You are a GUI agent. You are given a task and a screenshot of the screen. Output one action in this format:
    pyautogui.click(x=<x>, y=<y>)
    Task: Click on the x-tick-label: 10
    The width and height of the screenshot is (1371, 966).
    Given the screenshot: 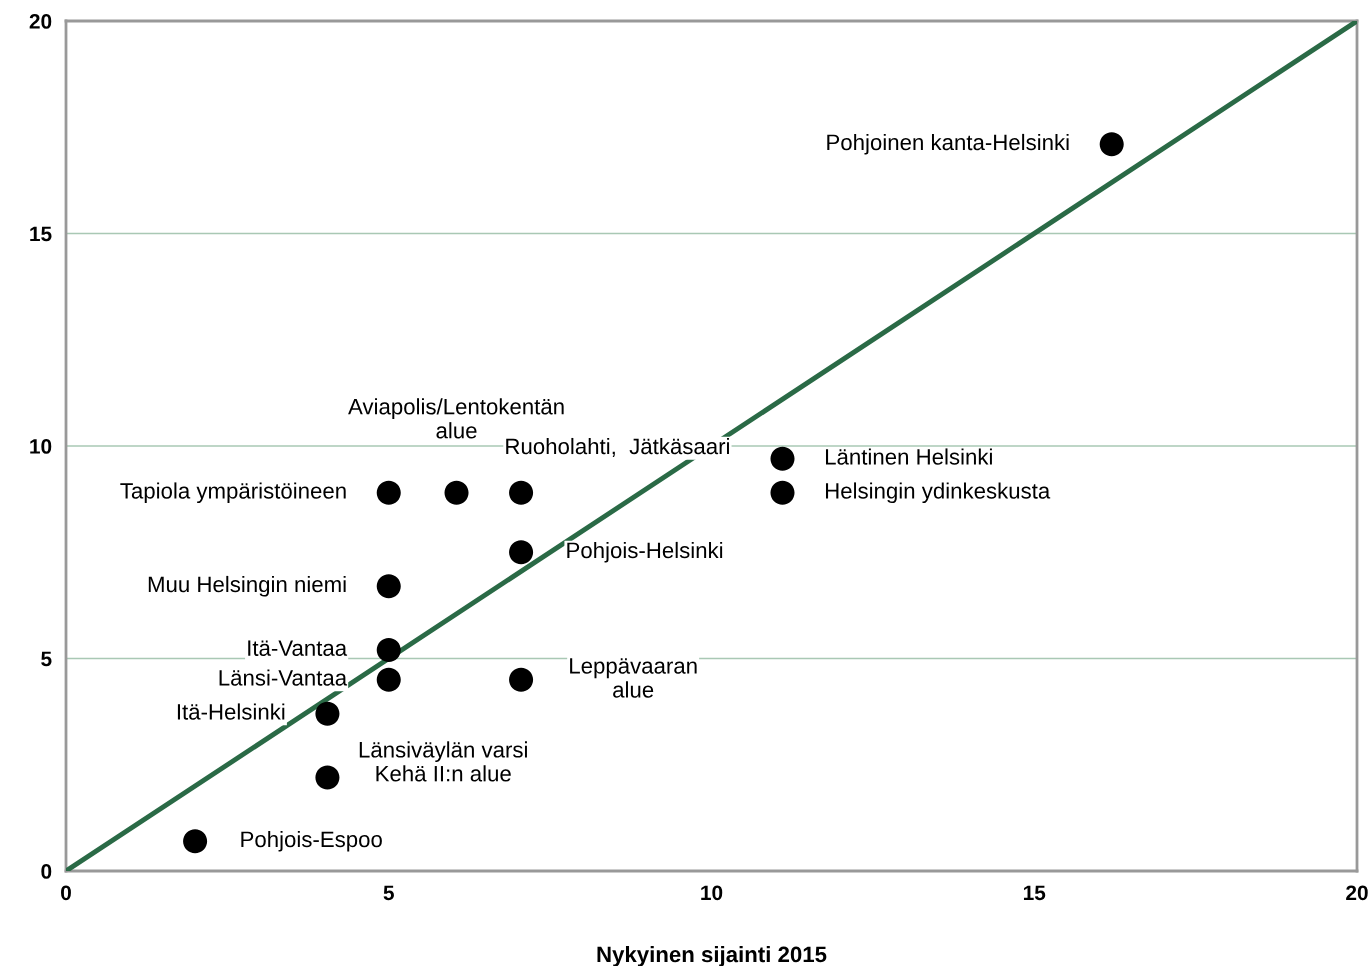 What is the action you would take?
    pyautogui.click(x=712, y=893)
    